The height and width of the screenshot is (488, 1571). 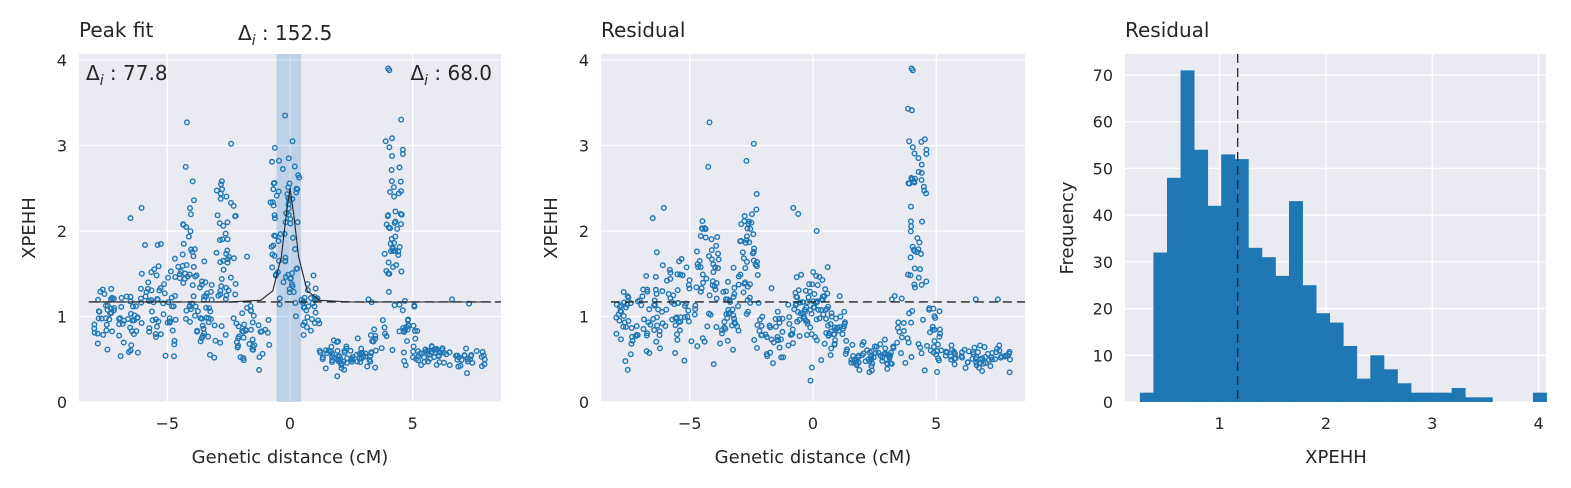 What do you see at coordinates (116, 30) in the screenshot?
I see `peak-fit-title: Peak fit` at bounding box center [116, 30].